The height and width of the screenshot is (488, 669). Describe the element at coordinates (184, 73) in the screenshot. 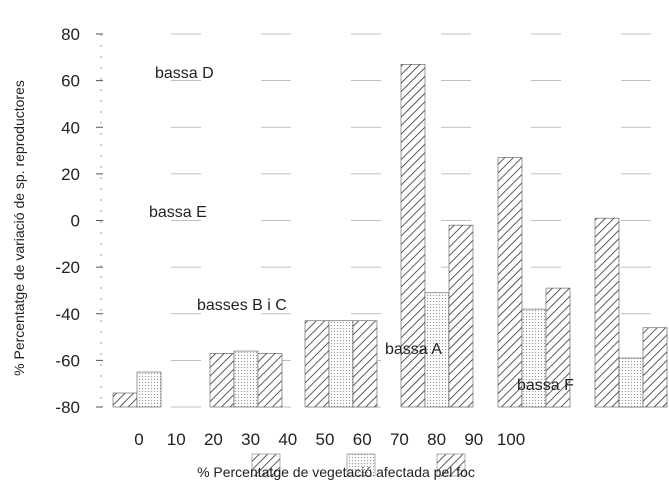

I see `annotation-label: bassa D` at that location.